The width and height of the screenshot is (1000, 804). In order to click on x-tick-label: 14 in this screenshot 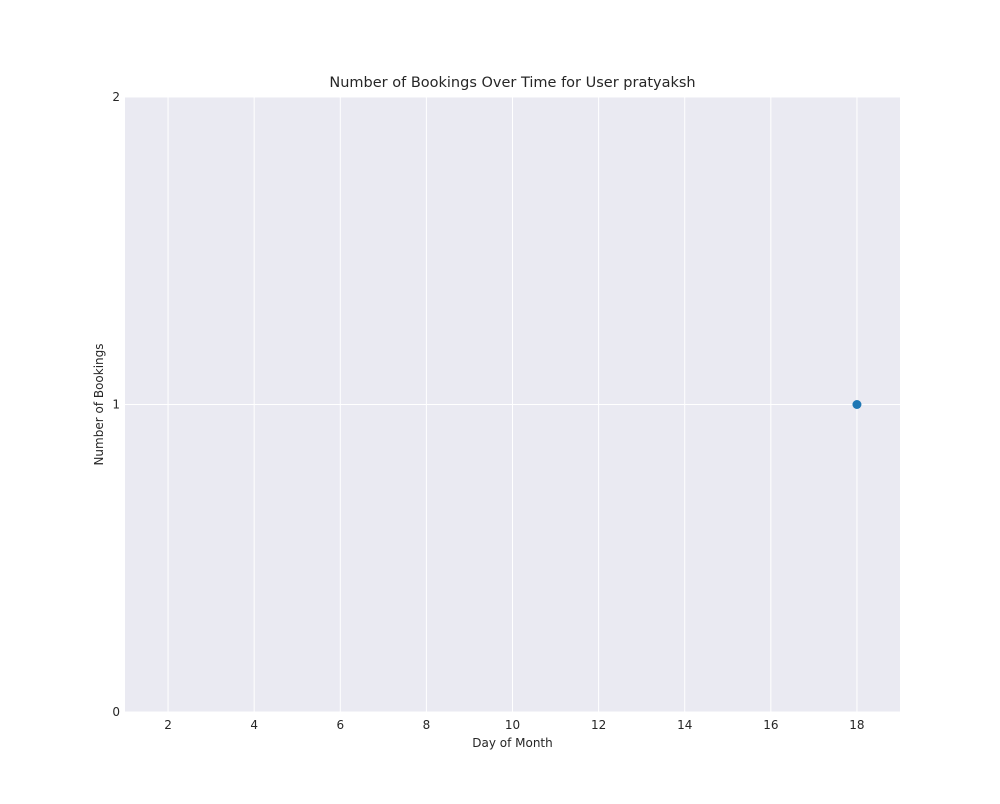, I will do `click(684, 725)`.